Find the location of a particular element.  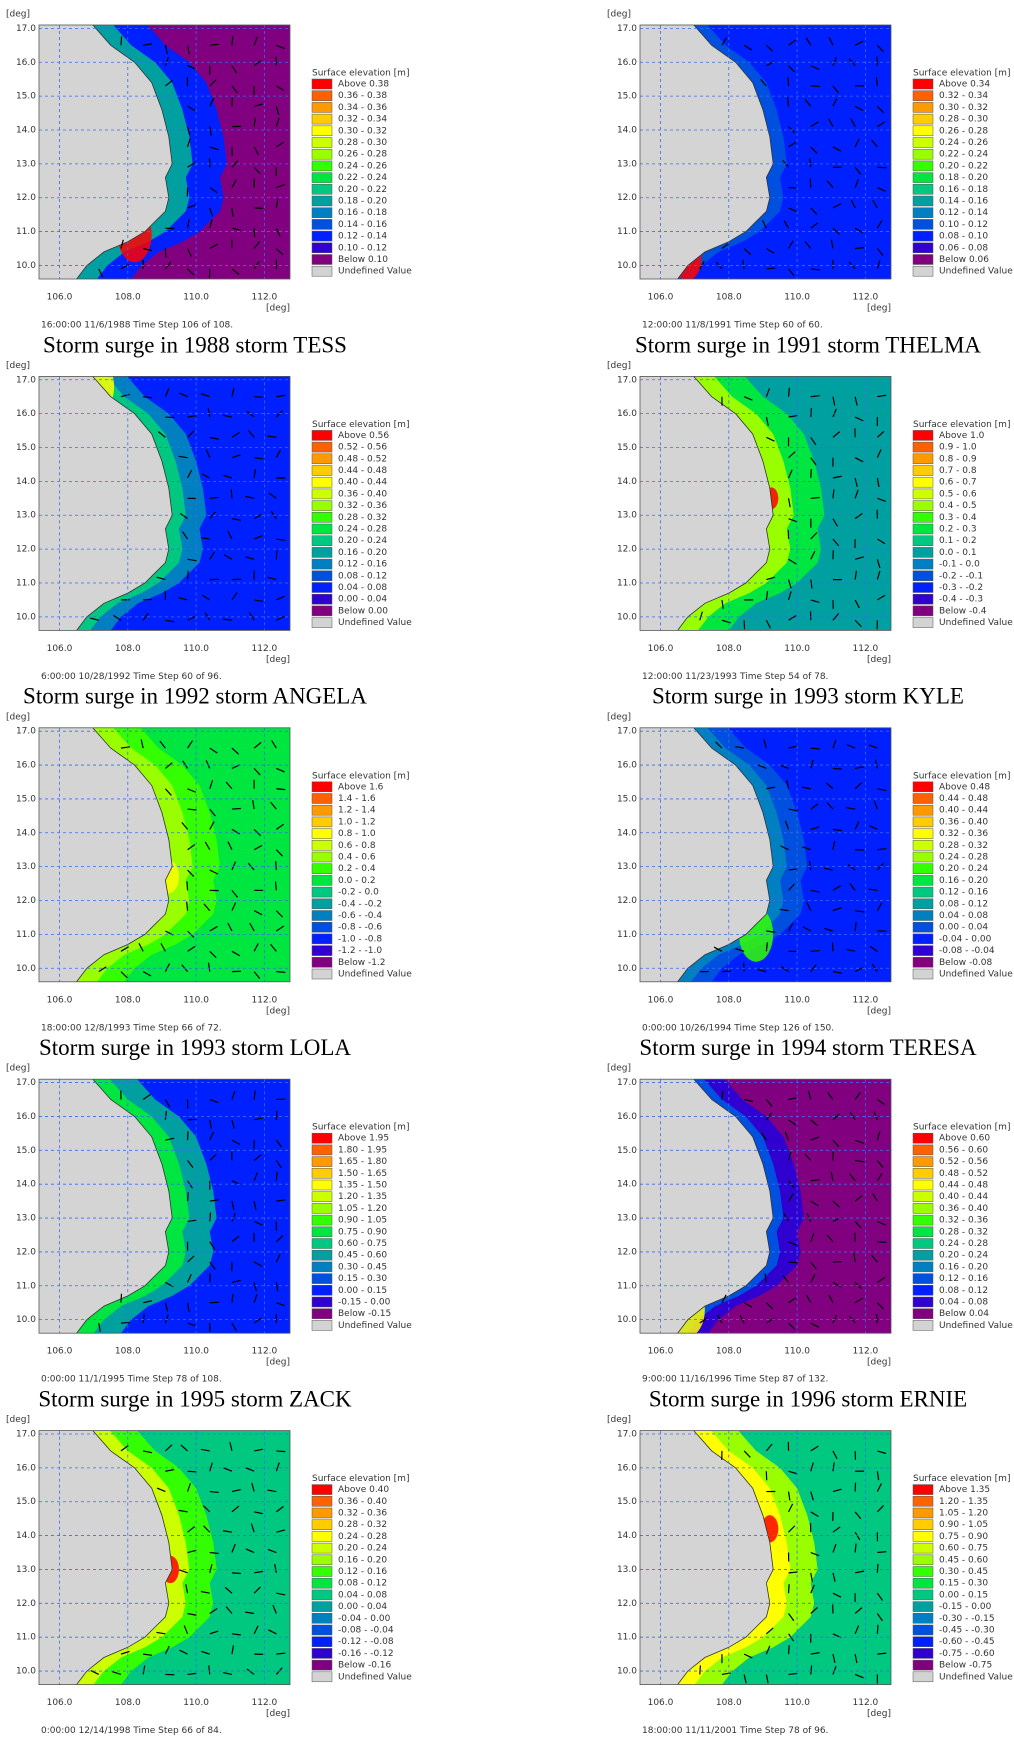

legend-label: 0.20 - 0.22 is located at coordinates (362, 190).